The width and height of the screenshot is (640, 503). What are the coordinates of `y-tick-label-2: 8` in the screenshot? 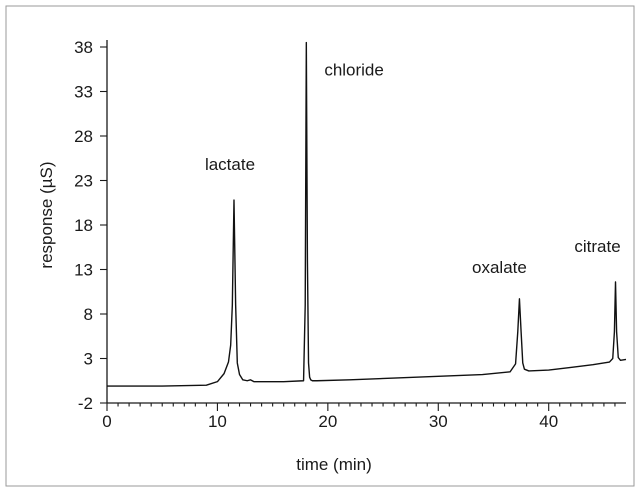 It's located at (88, 314).